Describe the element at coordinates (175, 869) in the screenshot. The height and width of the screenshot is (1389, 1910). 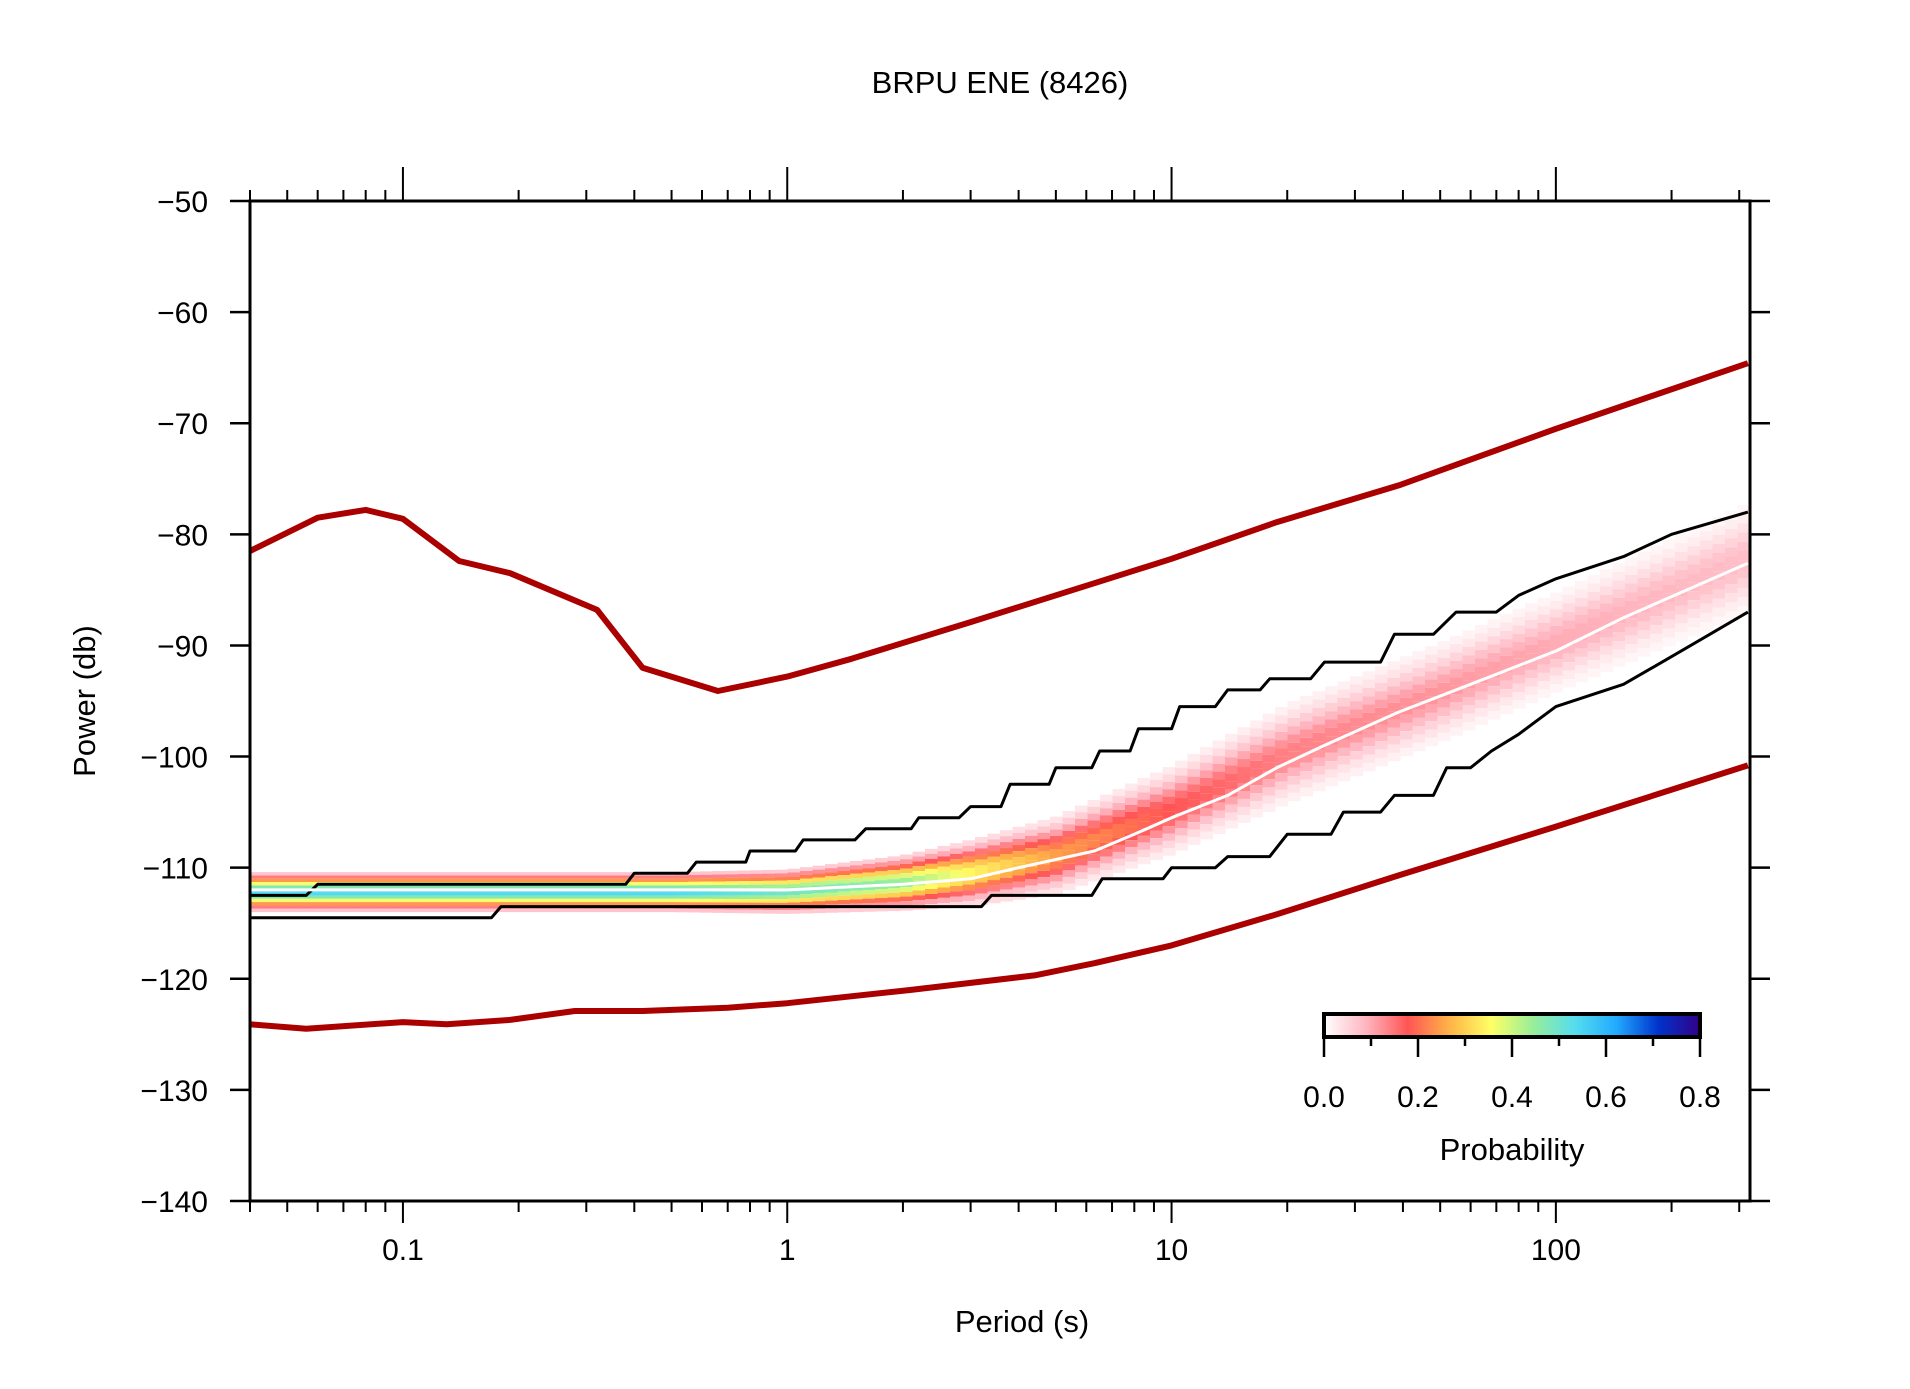
I see `y-tick-label: −110` at that location.